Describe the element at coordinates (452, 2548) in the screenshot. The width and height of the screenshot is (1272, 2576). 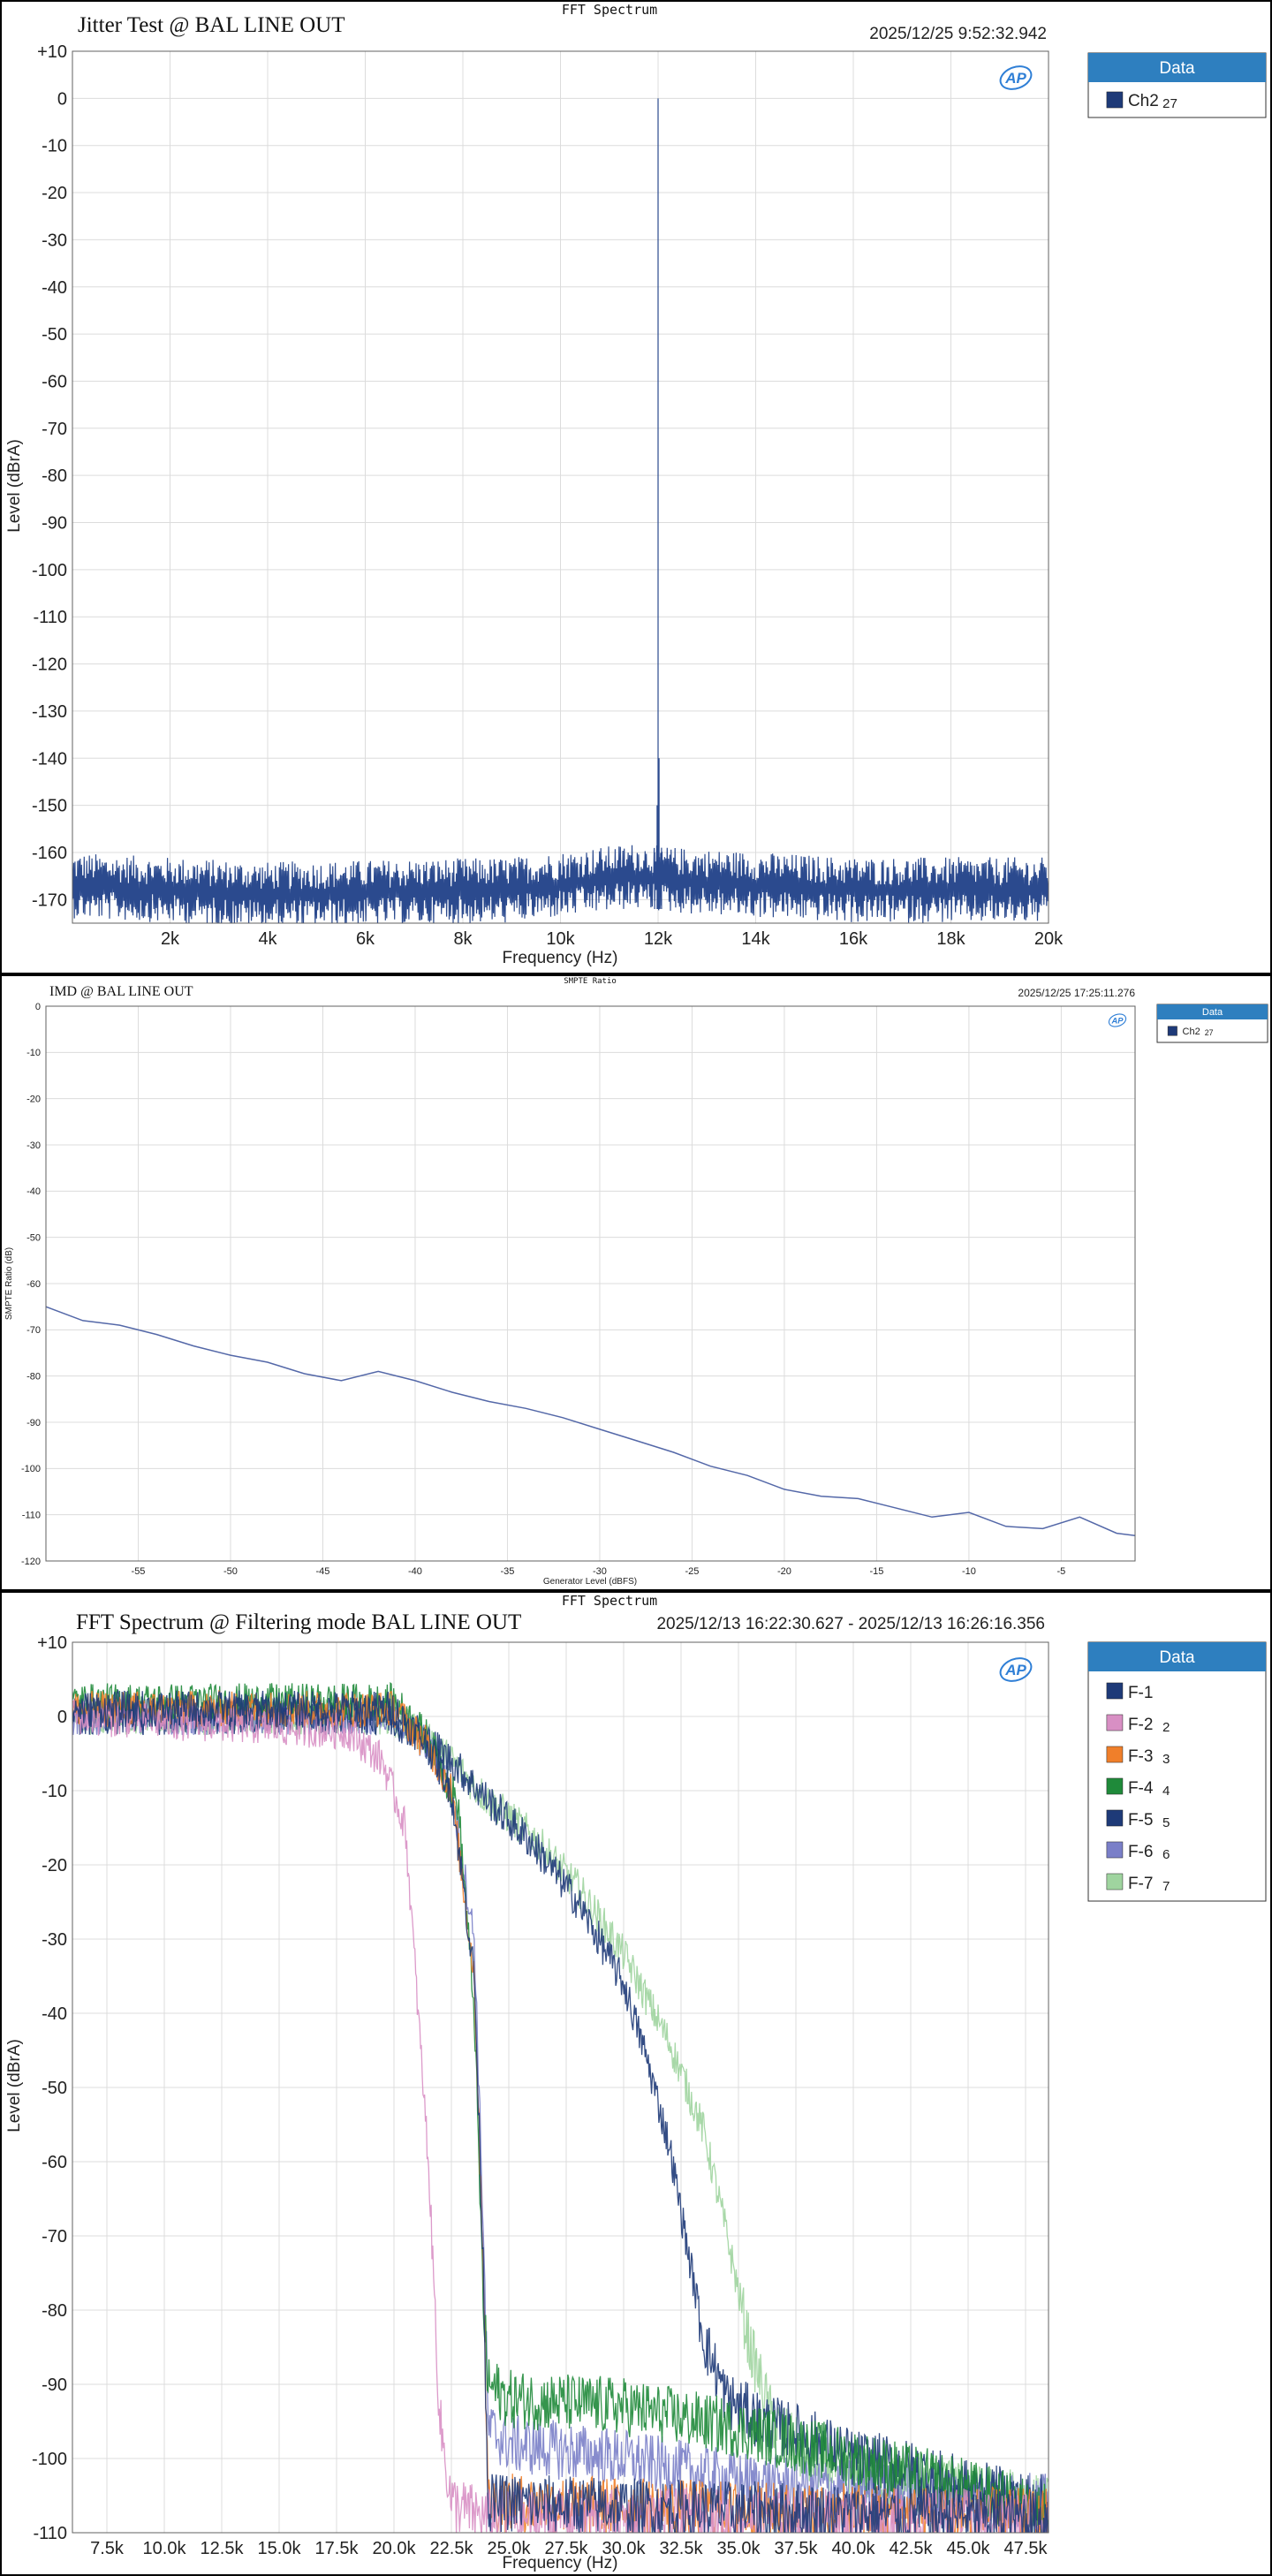
I see `x-tick-label-6: 22.5k` at that location.